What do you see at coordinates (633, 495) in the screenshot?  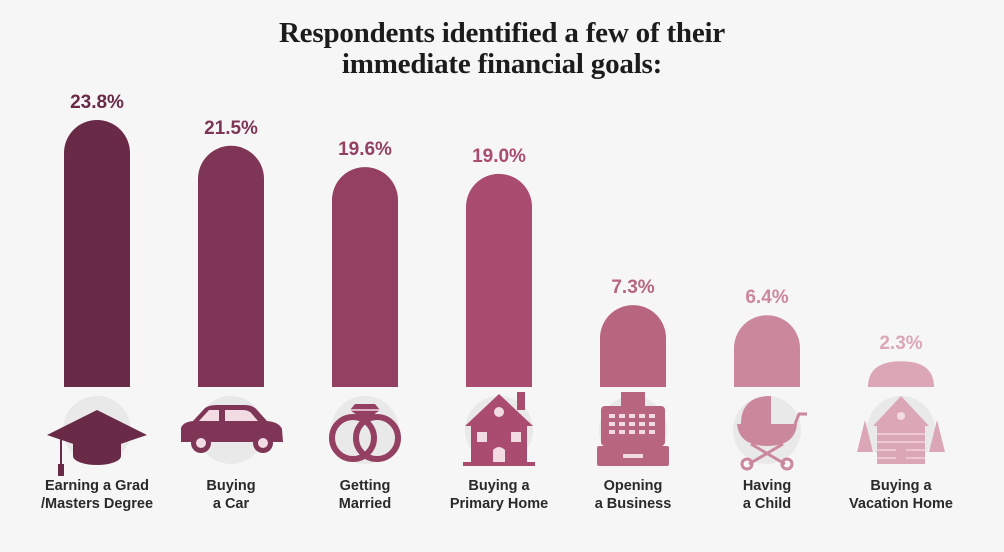 I see `category-label-4: Opening a Business` at bounding box center [633, 495].